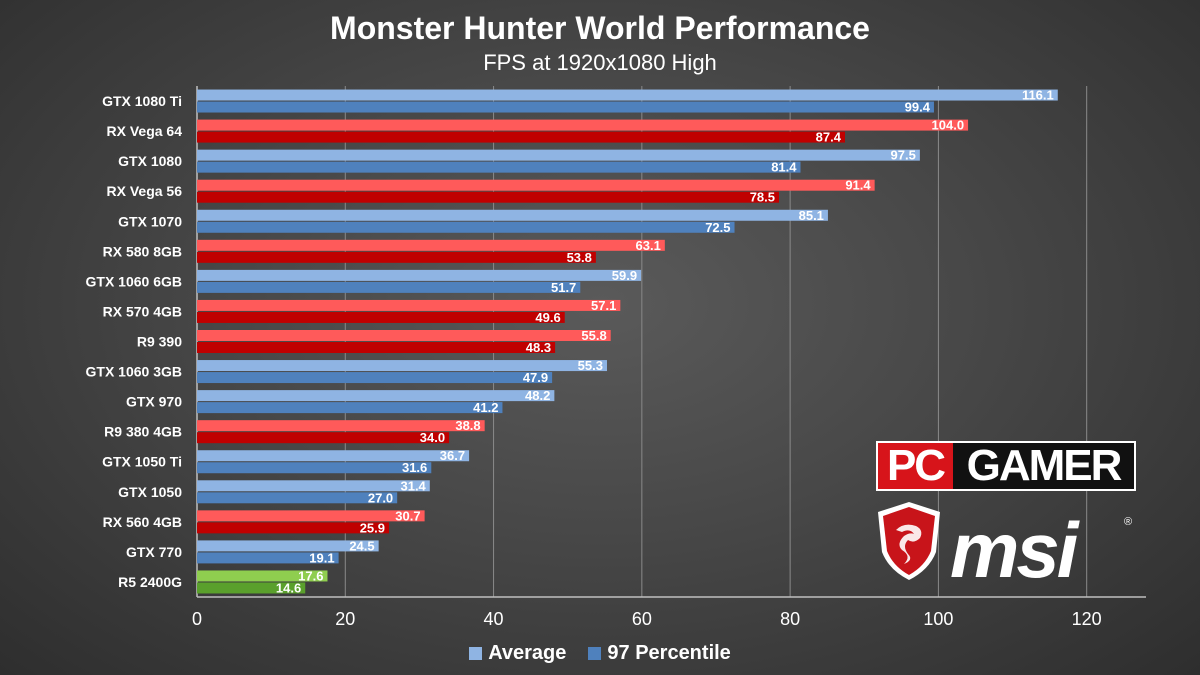 Image resolution: width=1200 pixels, height=675 pixels. What do you see at coordinates (154, 402) in the screenshot?
I see `category-label-gtx-970: GTX 970` at bounding box center [154, 402].